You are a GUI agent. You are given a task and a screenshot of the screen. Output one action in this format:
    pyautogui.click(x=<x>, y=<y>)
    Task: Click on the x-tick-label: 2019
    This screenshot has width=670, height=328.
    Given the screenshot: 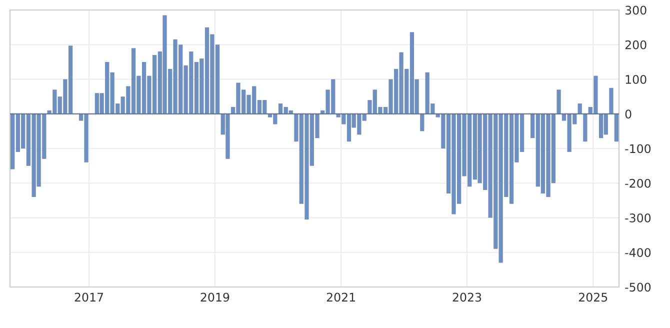 What is the action you would take?
    pyautogui.click(x=215, y=297)
    